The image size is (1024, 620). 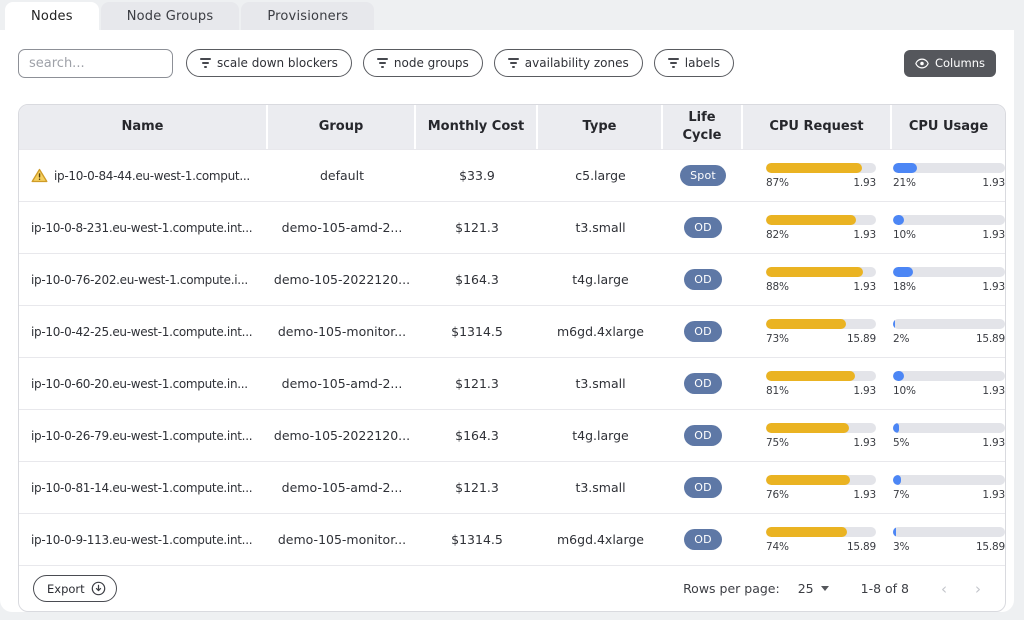 I want to click on column-header-type: Type, so click(x=600, y=127).